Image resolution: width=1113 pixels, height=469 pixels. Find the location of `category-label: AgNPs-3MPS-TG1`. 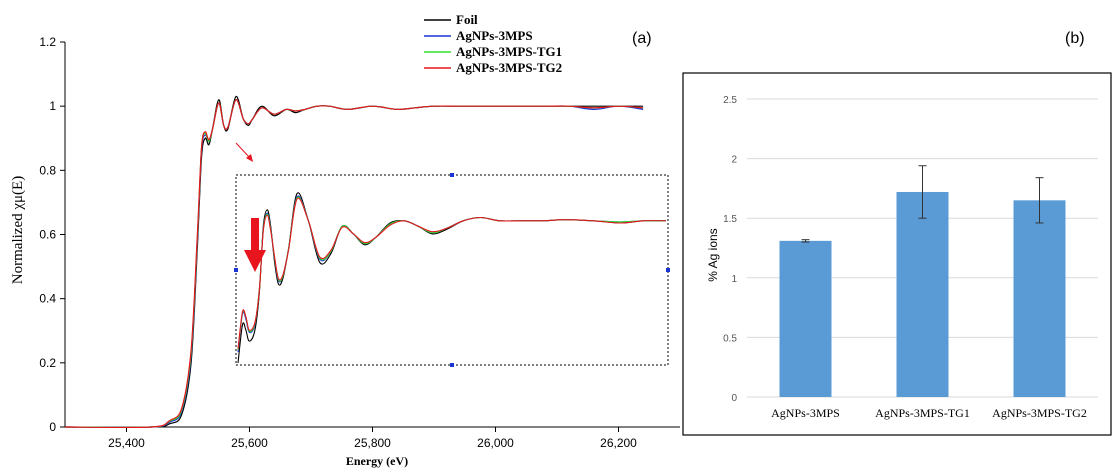

category-label: AgNPs-3MPS-TG1 is located at coordinates (922, 413).